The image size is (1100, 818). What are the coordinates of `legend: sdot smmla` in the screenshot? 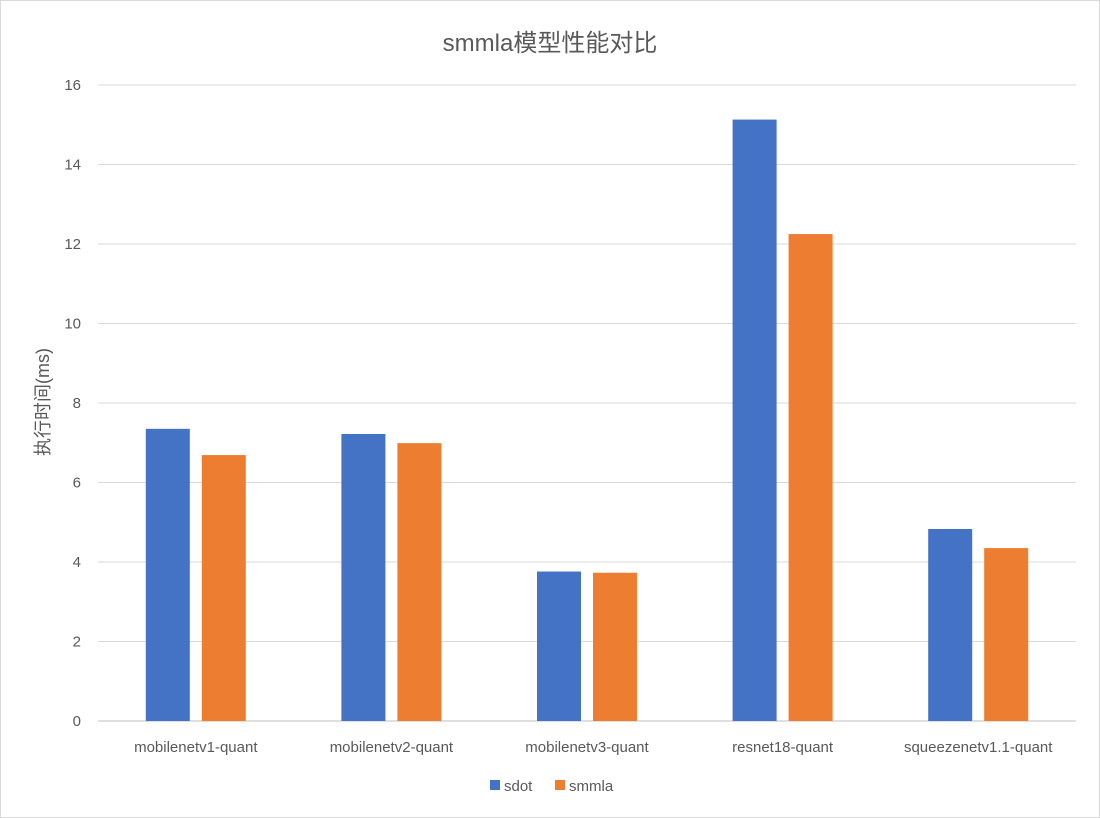 It's located at (552, 786).